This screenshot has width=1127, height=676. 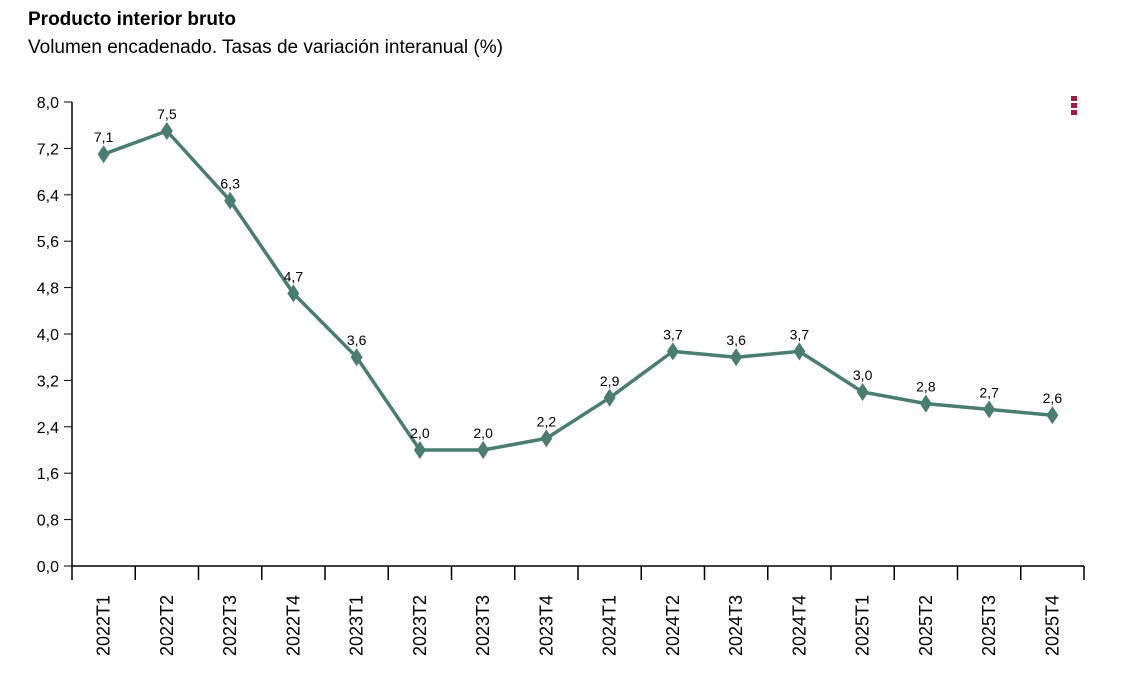 I want to click on x-tick-label: 2022T4, so click(x=293, y=625).